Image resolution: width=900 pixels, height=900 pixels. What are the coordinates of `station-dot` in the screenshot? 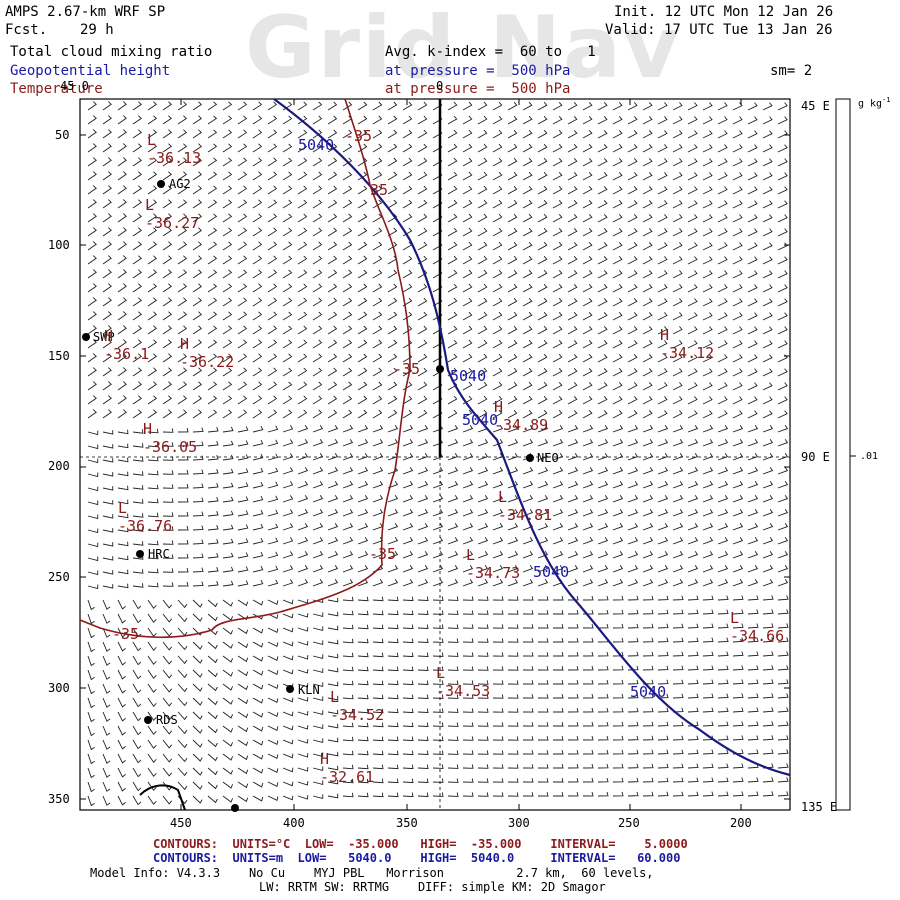 It's located at (440, 369).